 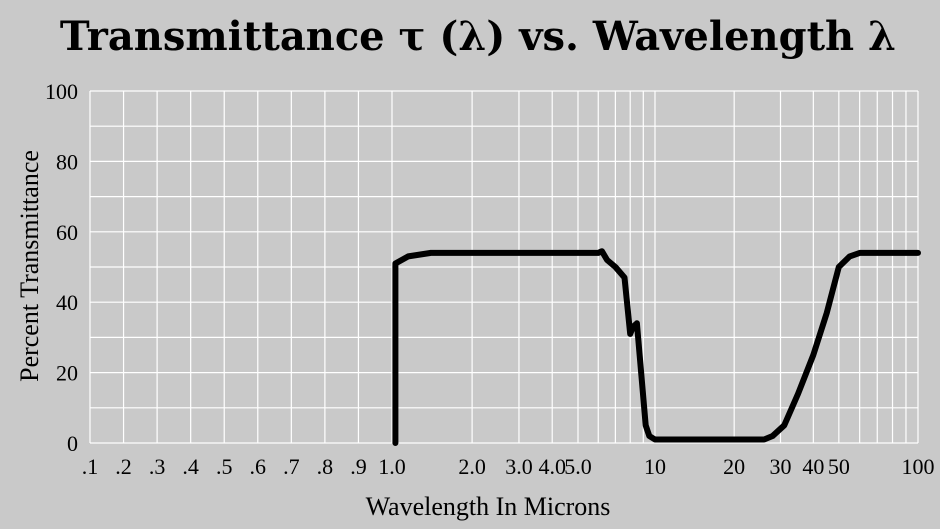 What do you see at coordinates (29, 266) in the screenshot?
I see `y-axis-label: Percent Transmittance` at bounding box center [29, 266].